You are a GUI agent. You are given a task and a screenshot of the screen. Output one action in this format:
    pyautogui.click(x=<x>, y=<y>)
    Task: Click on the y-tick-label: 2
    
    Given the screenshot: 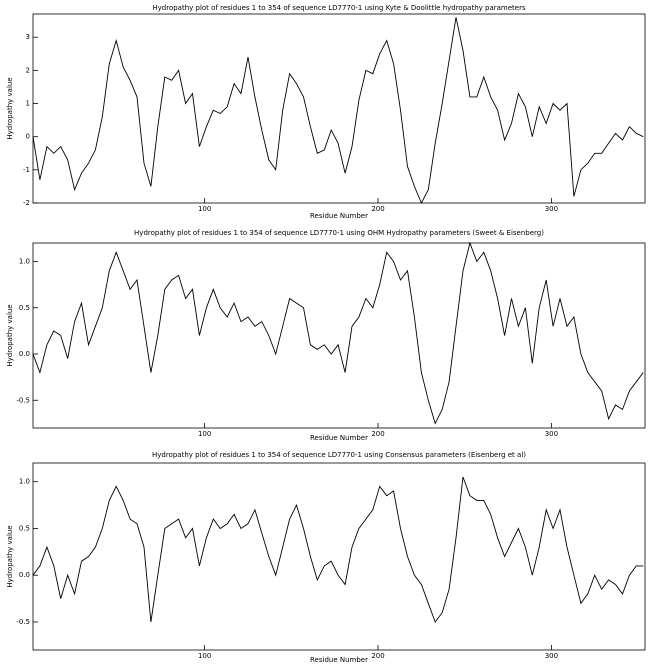 What is the action you would take?
    pyautogui.click(x=28, y=70)
    